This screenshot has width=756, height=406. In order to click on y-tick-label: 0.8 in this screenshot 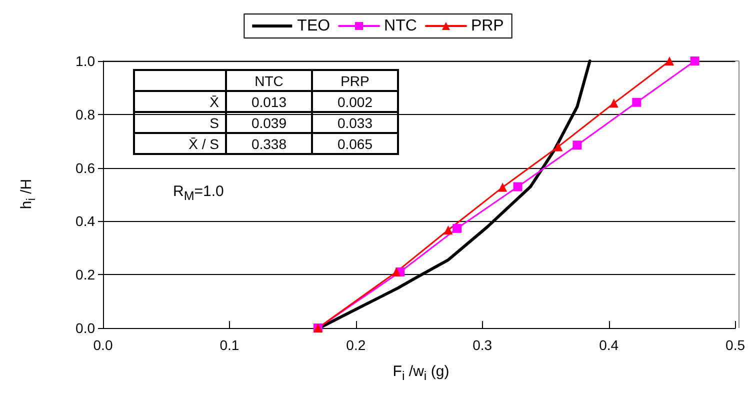, I will do `click(86, 114)`.